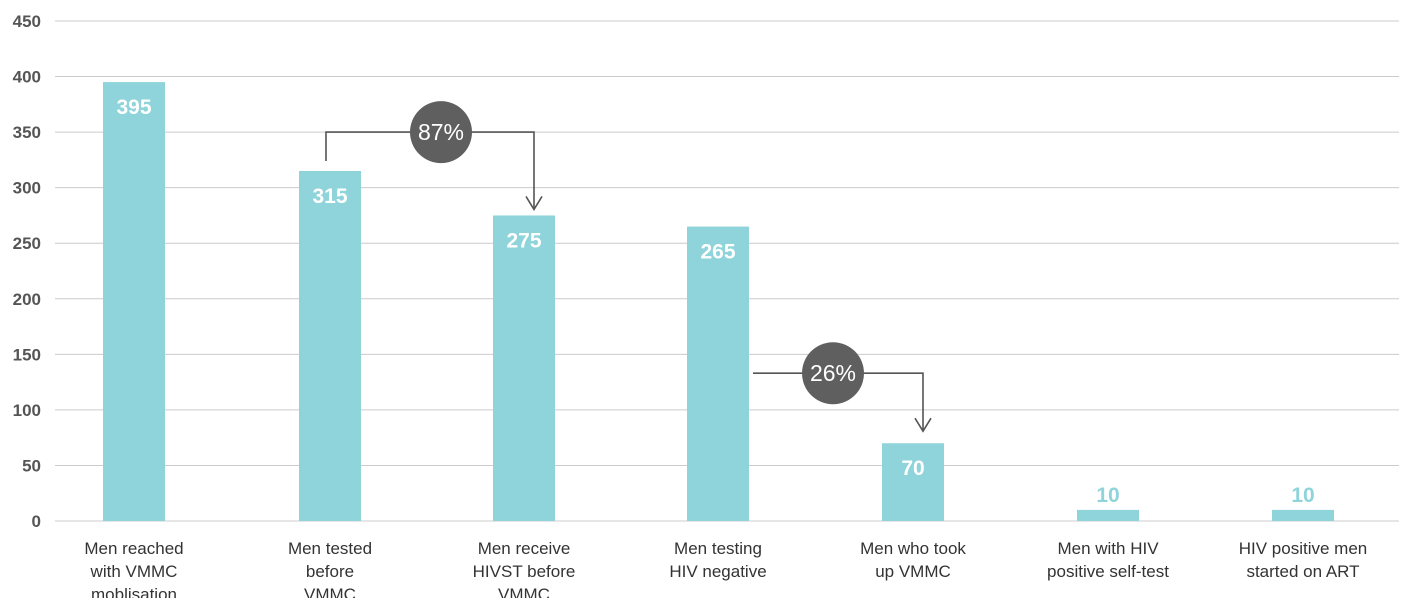  I want to click on bar-value-label: 275, so click(523, 240).